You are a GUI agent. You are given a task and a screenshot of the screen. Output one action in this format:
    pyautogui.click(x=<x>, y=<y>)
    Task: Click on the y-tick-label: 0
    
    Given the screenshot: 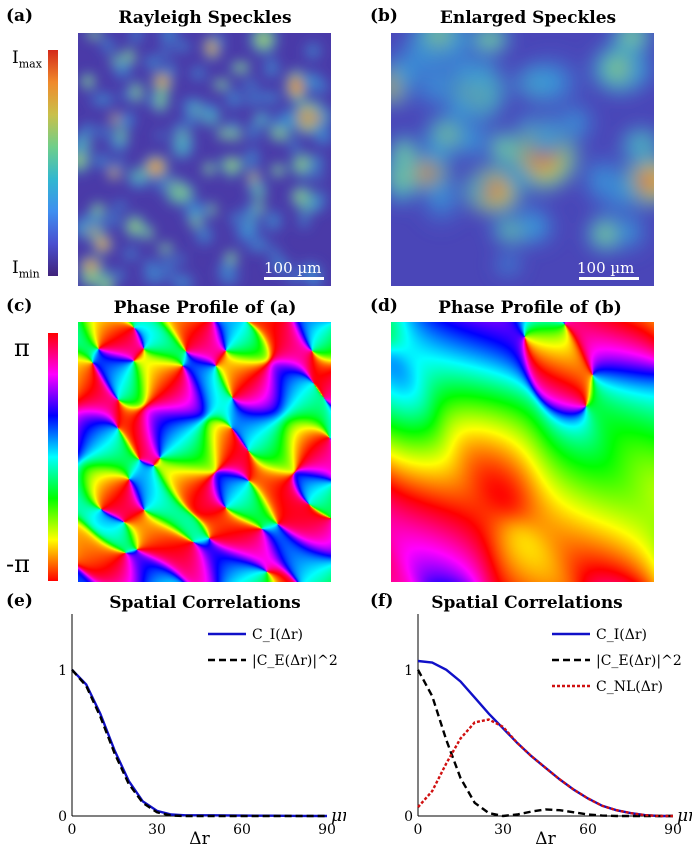 What is the action you would take?
    pyautogui.click(x=408, y=817)
    